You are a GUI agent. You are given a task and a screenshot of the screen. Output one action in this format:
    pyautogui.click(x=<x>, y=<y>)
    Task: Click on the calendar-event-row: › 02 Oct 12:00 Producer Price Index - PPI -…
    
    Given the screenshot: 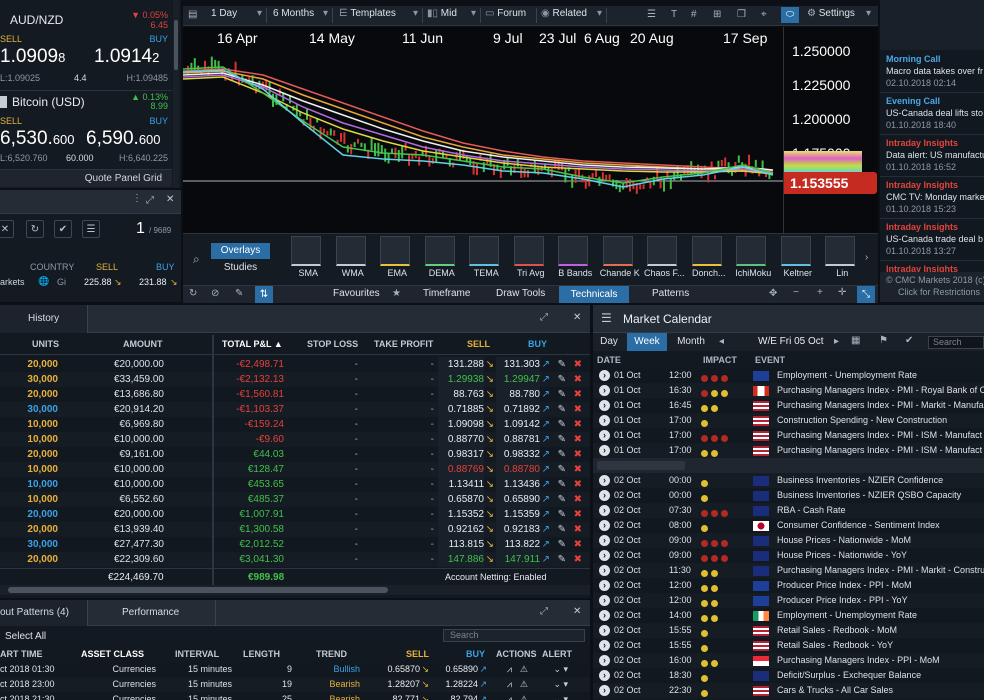 What is the action you would take?
    pyautogui.click(x=788, y=600)
    